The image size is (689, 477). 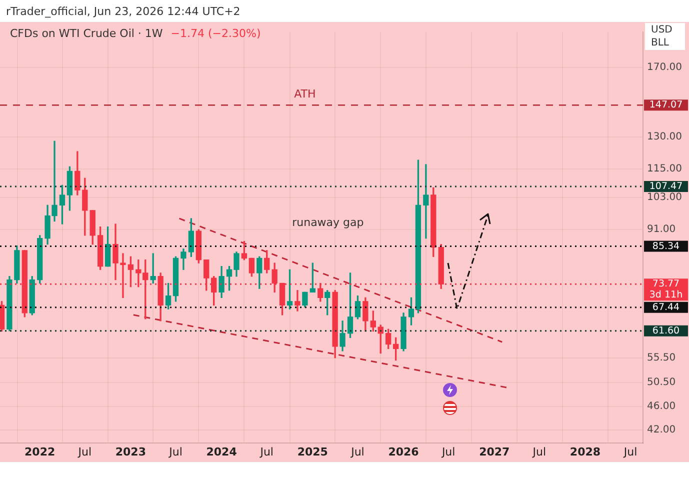 What do you see at coordinates (86, 33) in the screenshot?
I see `chart-title: CFDs on WTI Crude Oil · 1W` at bounding box center [86, 33].